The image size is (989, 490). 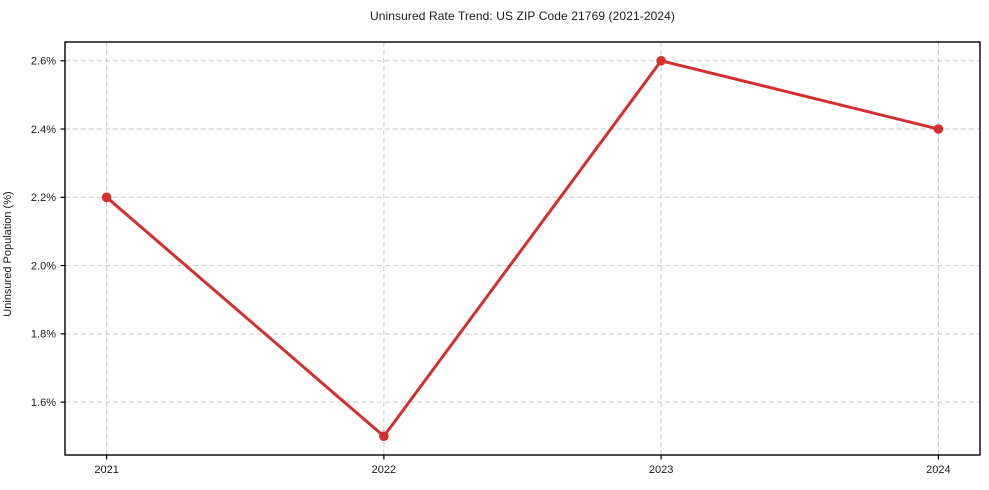 What do you see at coordinates (938, 470) in the screenshot?
I see `x-tick-label: 2024` at bounding box center [938, 470].